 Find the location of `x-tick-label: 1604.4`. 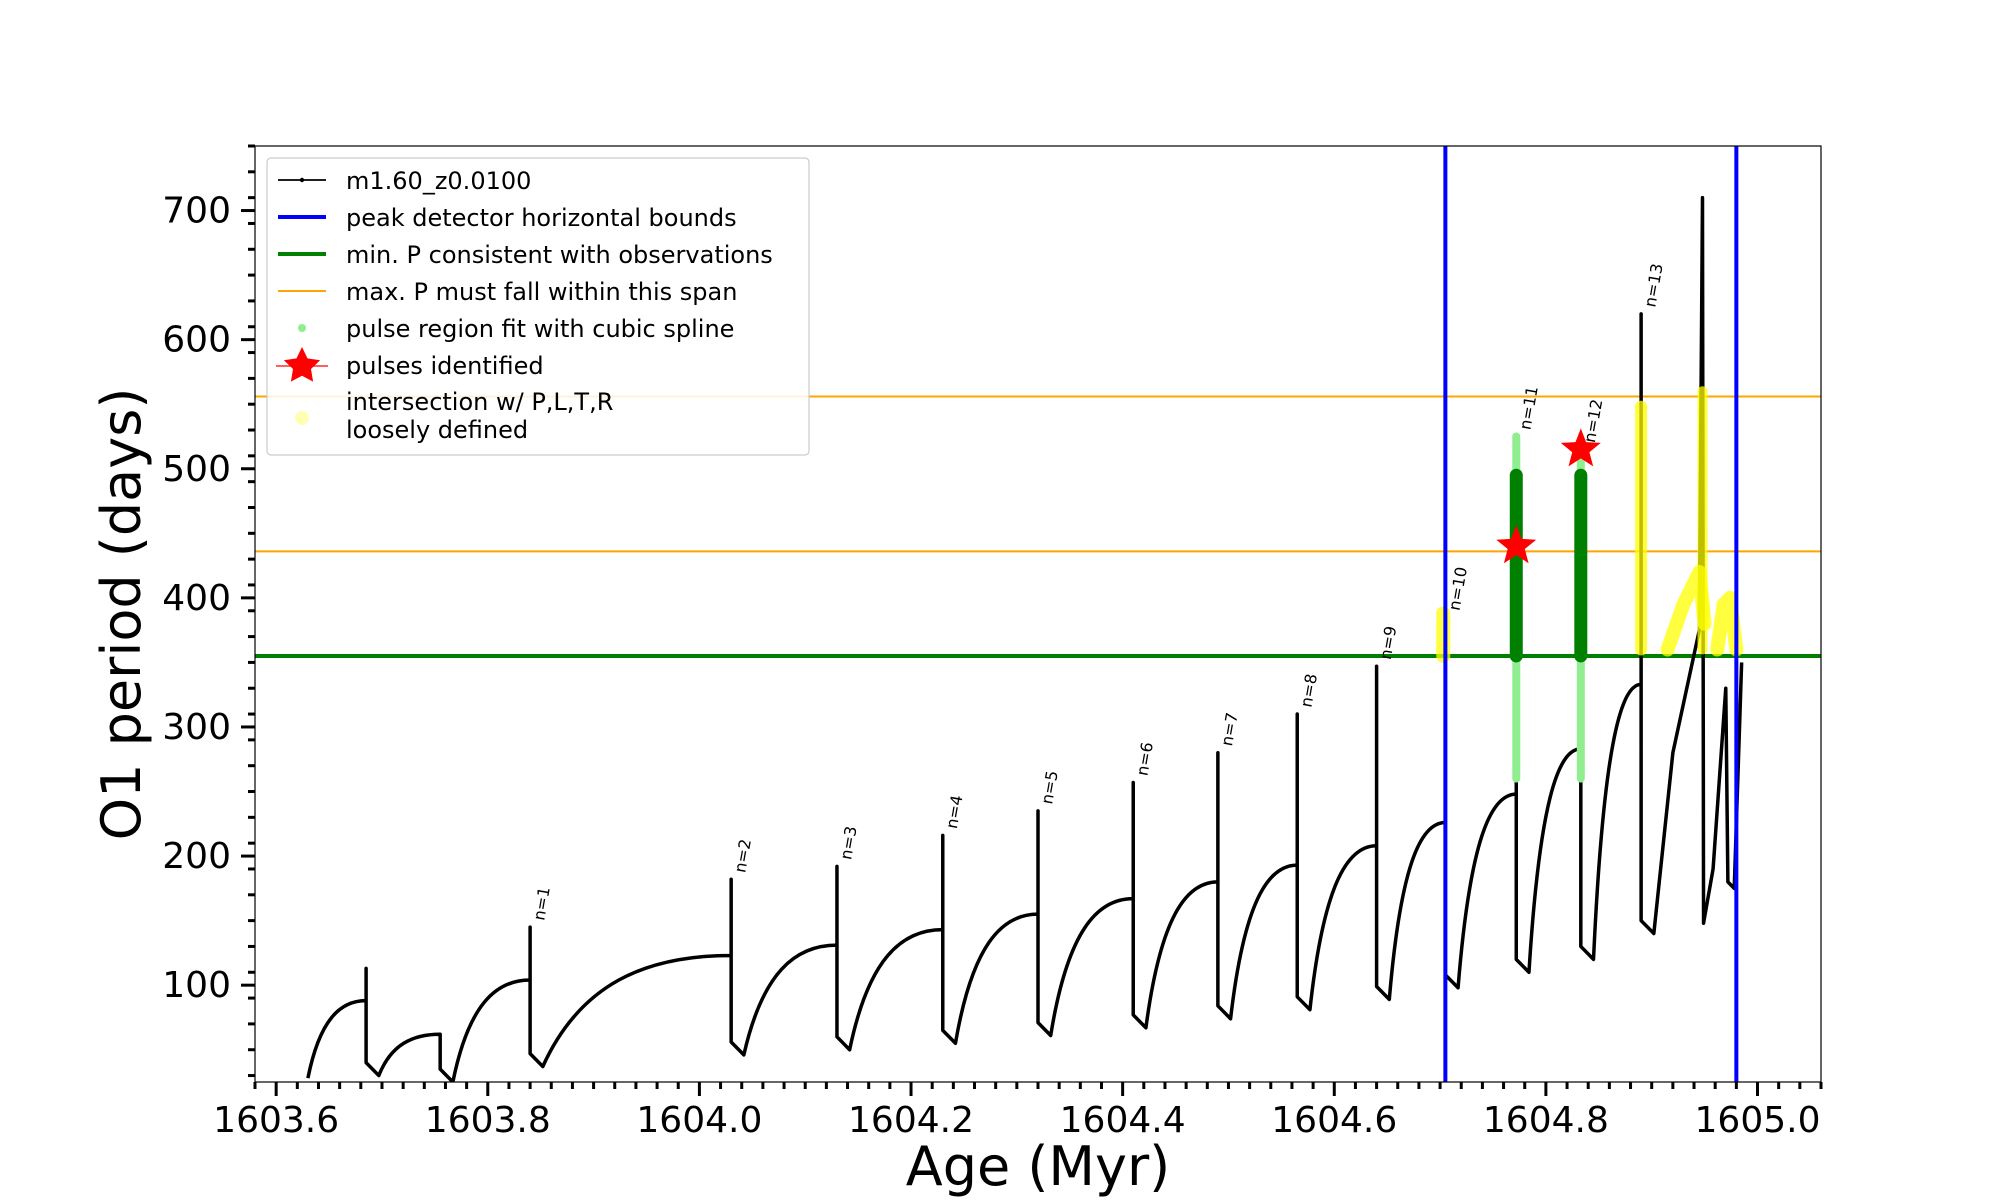

x-tick-label: 1604.4 is located at coordinates (1123, 1120).